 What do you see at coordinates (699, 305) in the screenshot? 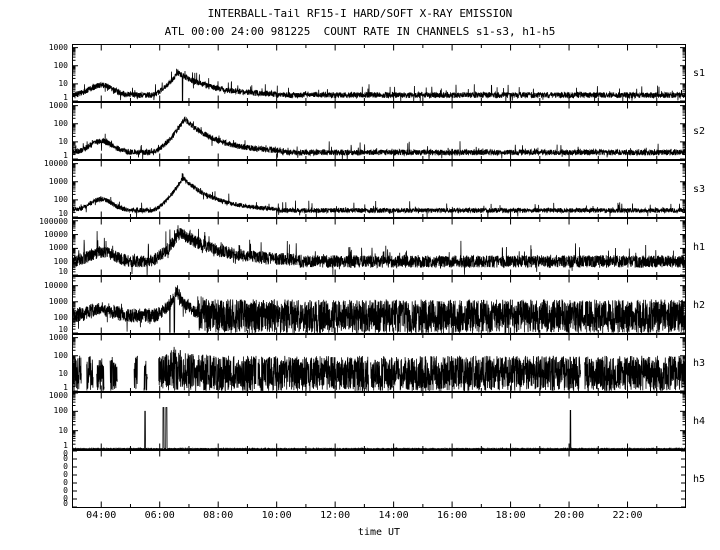
I see `channel-label-h2: h2` at bounding box center [699, 305].